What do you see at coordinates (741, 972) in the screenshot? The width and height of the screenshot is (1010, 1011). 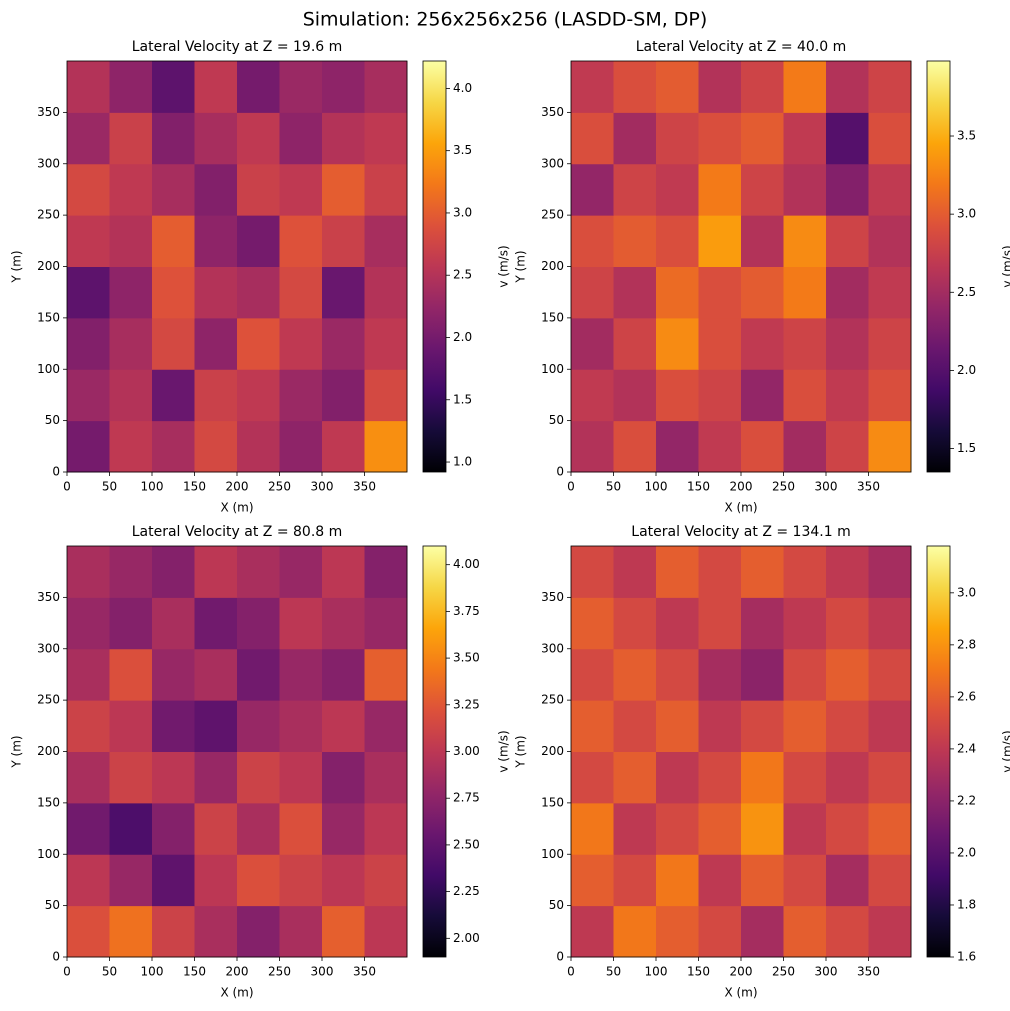 I see `x-tick-label: 200` at bounding box center [741, 972].